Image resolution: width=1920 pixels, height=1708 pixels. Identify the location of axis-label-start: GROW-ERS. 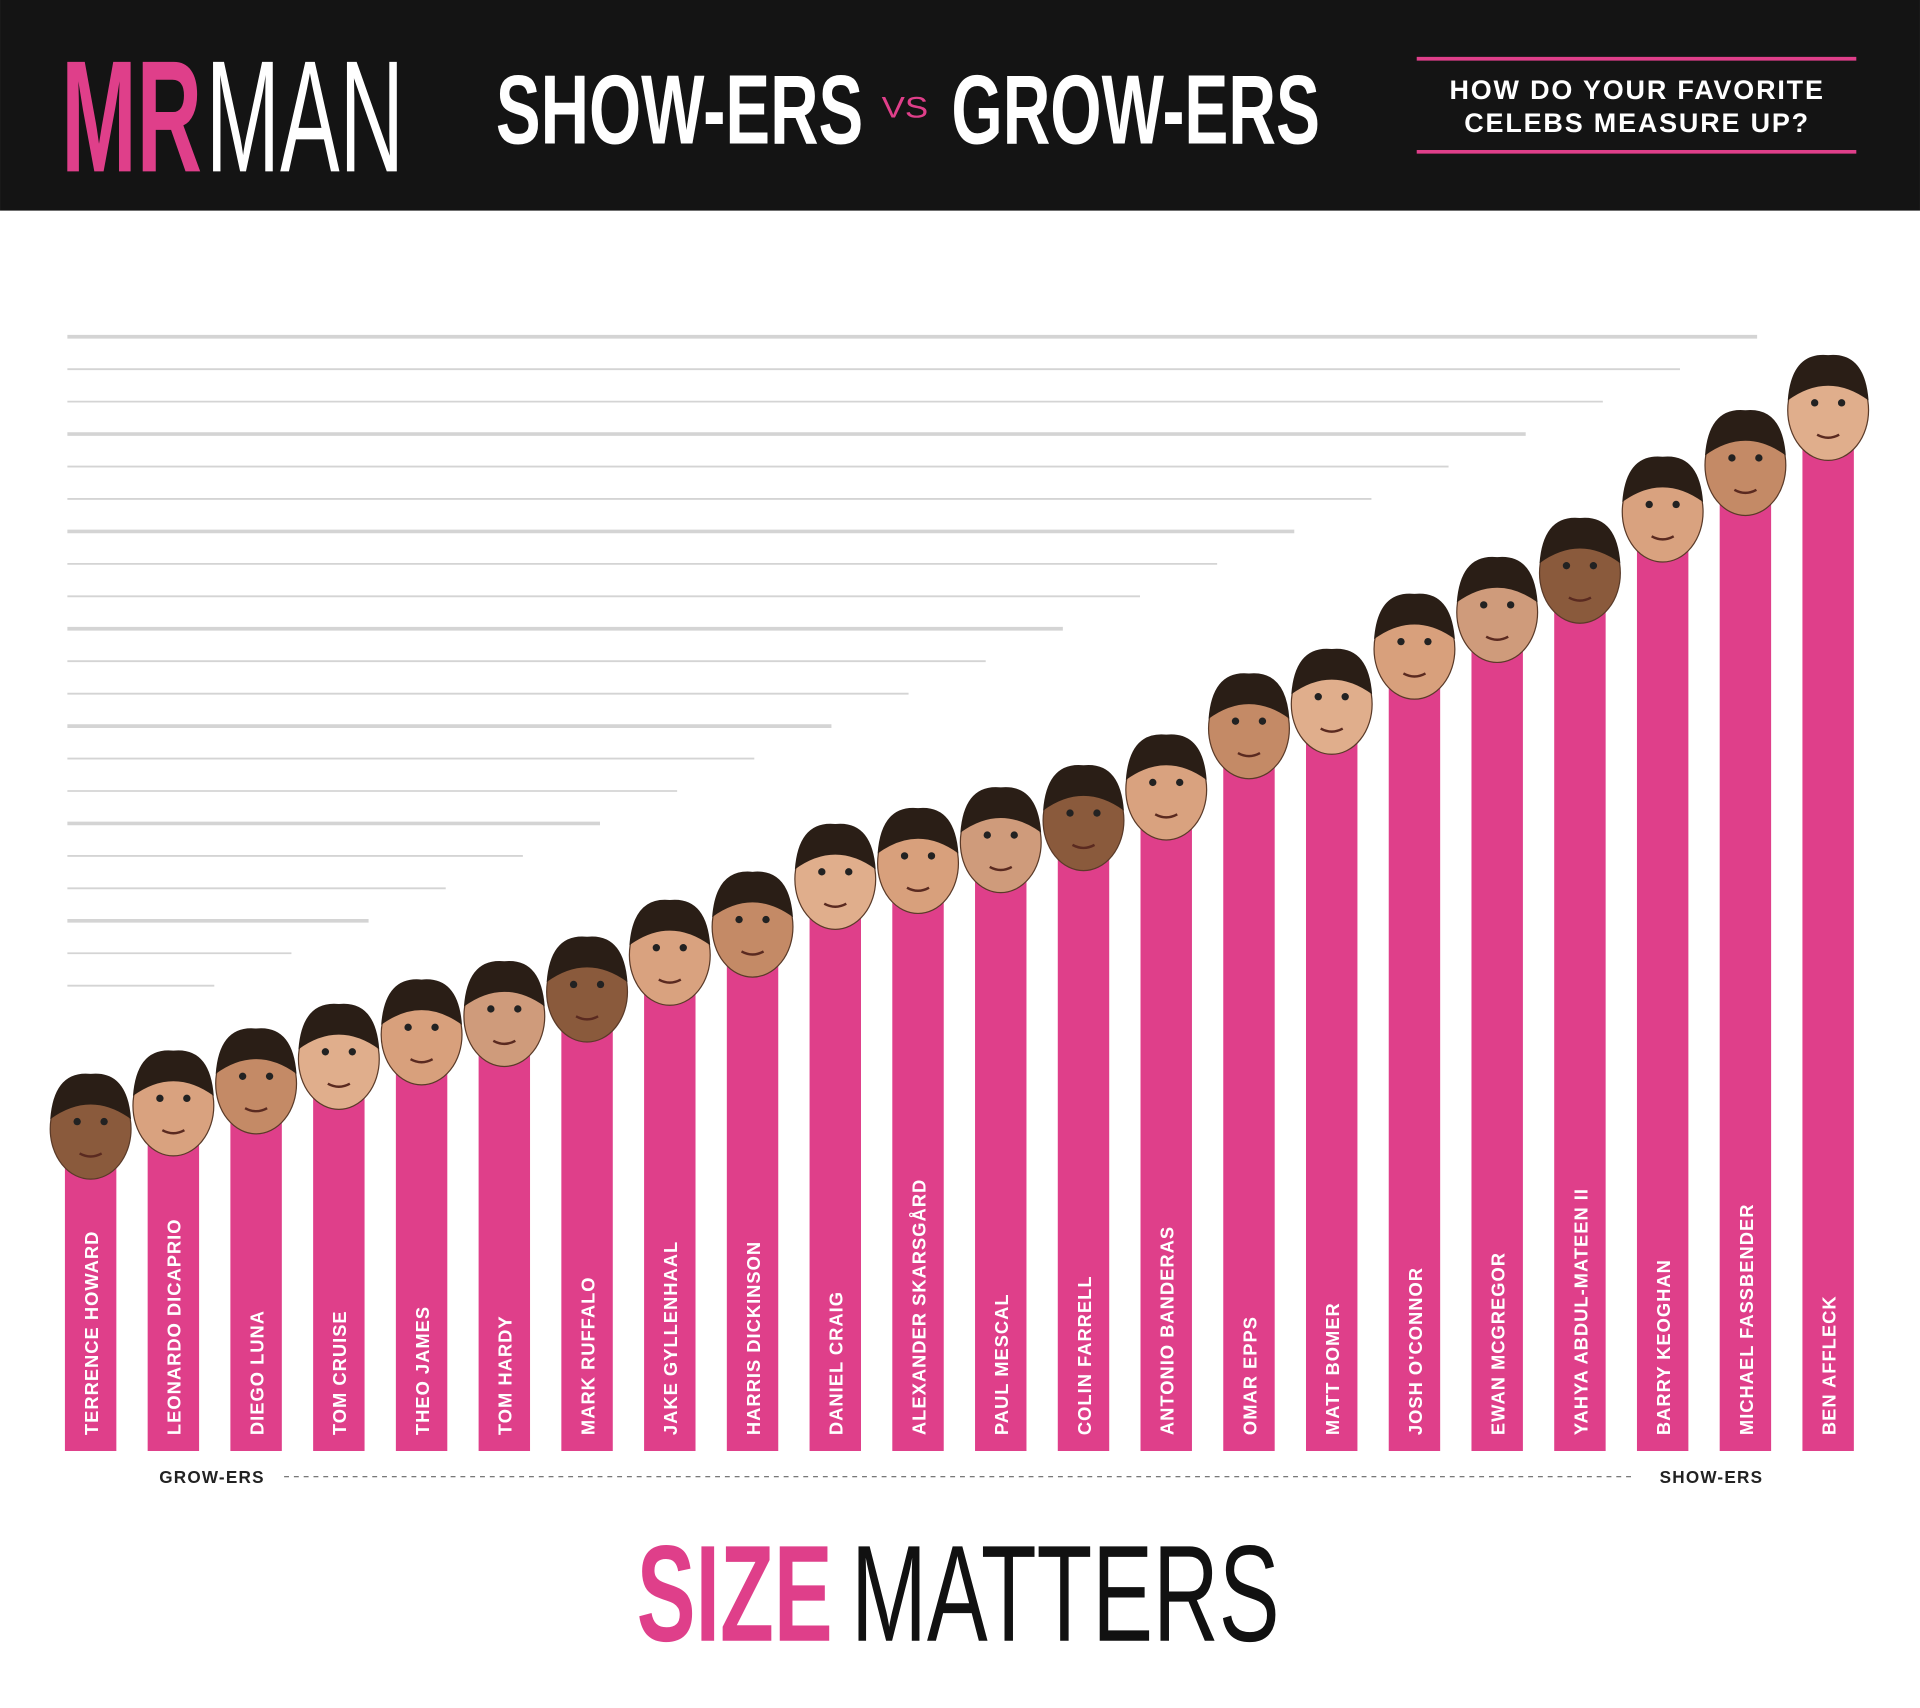
(212, 1477).